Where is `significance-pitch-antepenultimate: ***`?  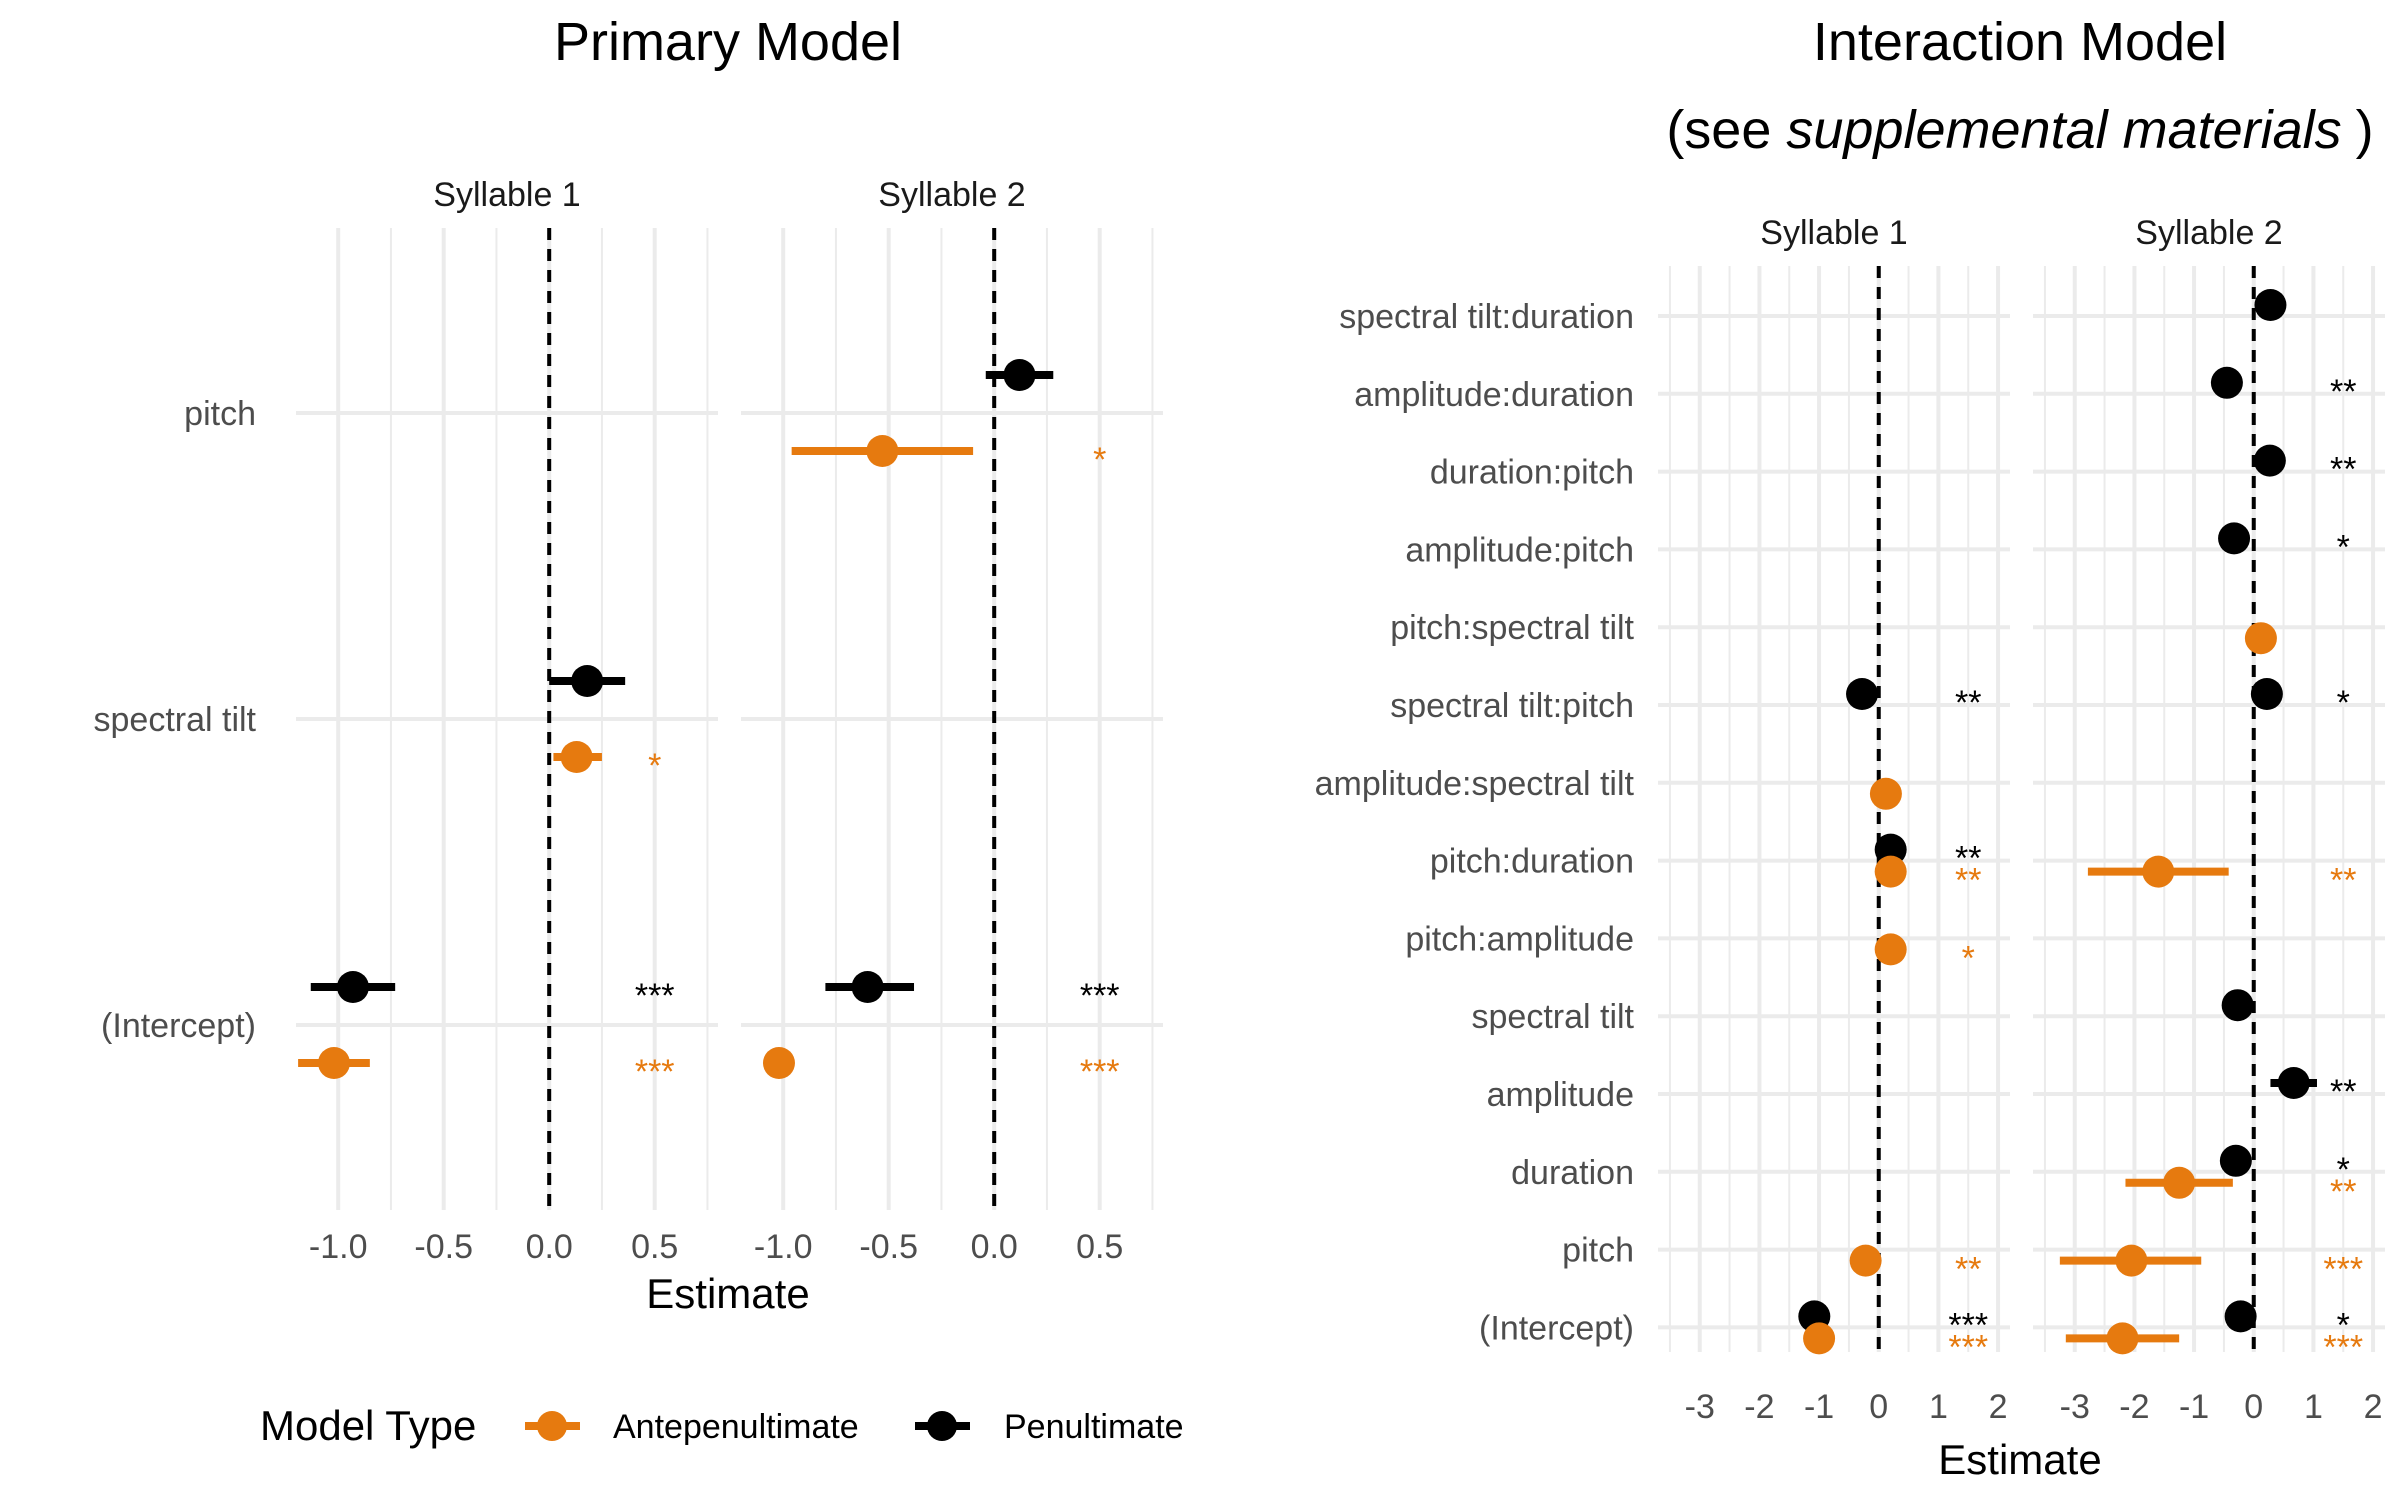 significance-pitch-antepenultimate: *** is located at coordinates (2343, 1270).